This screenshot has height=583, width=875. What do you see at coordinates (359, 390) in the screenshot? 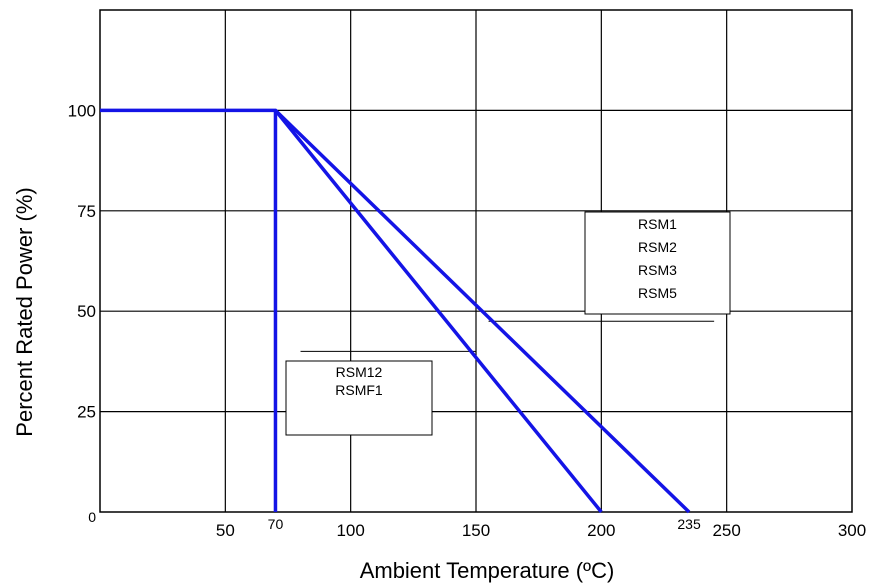
I see `annotation-label: RSMF1` at bounding box center [359, 390].